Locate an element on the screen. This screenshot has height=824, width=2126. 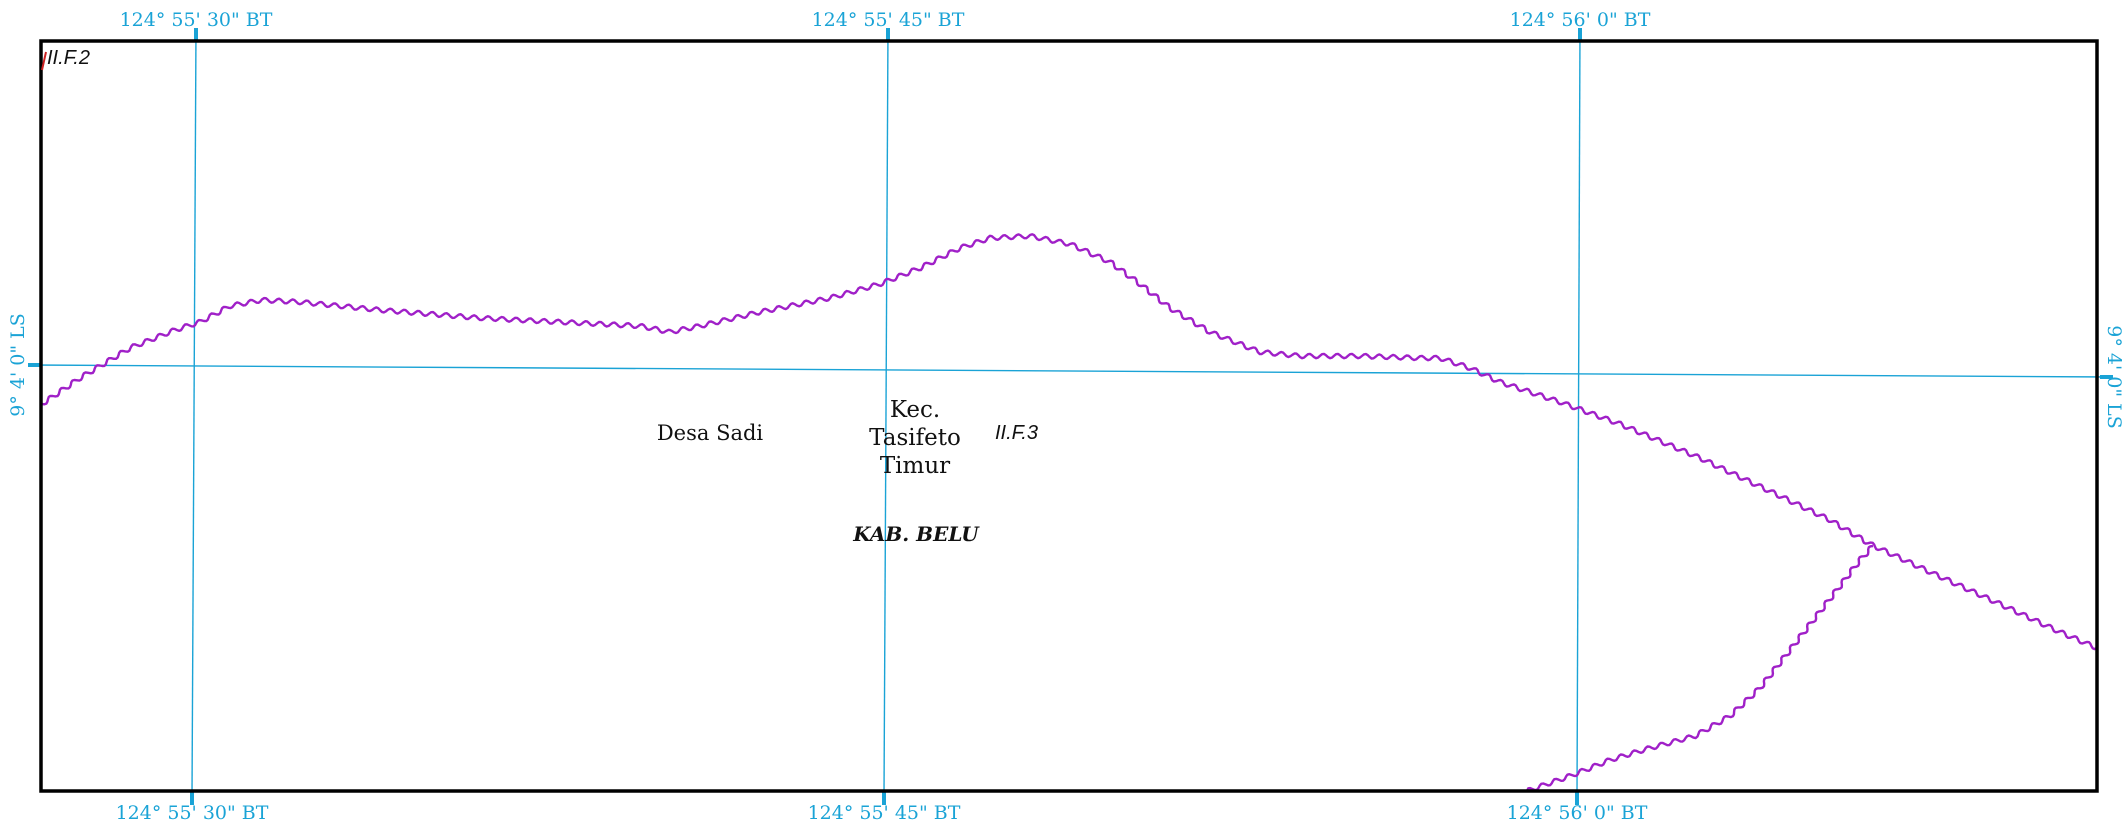
bottom-label-55-45: 124° 55' 45" BT is located at coordinates (884, 813).